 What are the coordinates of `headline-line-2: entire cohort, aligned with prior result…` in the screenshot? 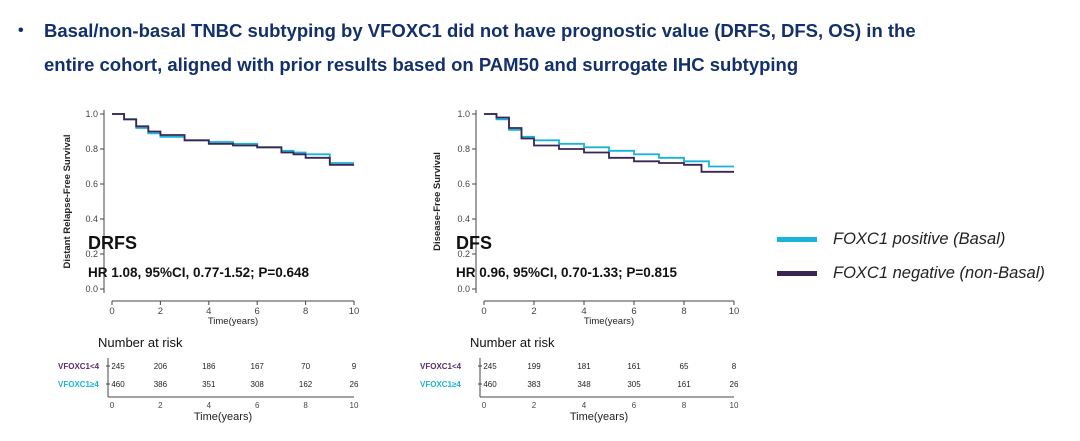 It's located at (421, 64).